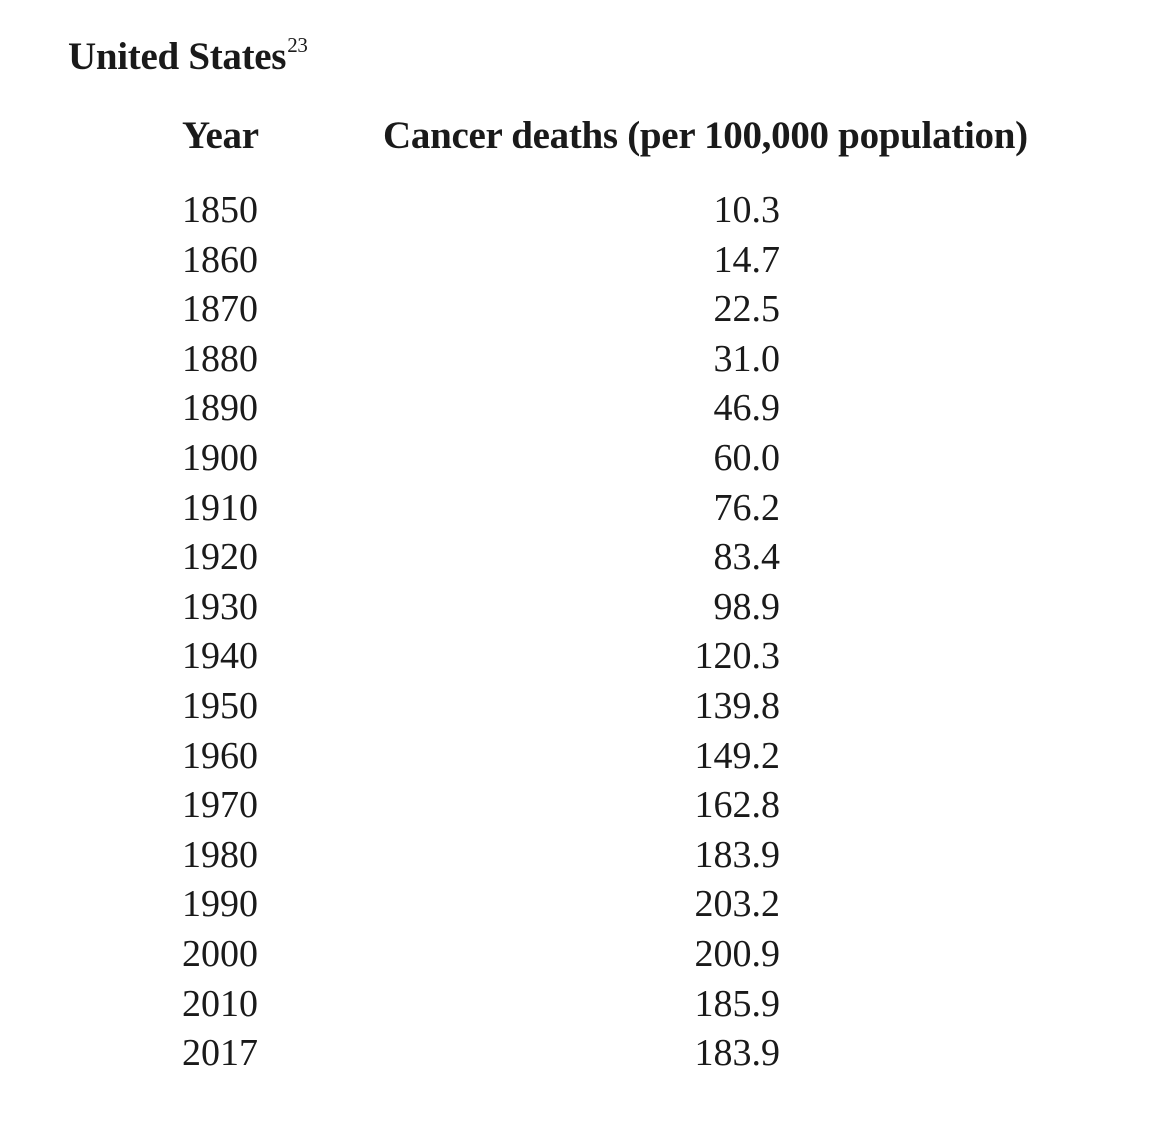 This screenshot has width=1164, height=1130. Describe the element at coordinates (220, 557) in the screenshot. I see `year-cell: 1920` at that location.